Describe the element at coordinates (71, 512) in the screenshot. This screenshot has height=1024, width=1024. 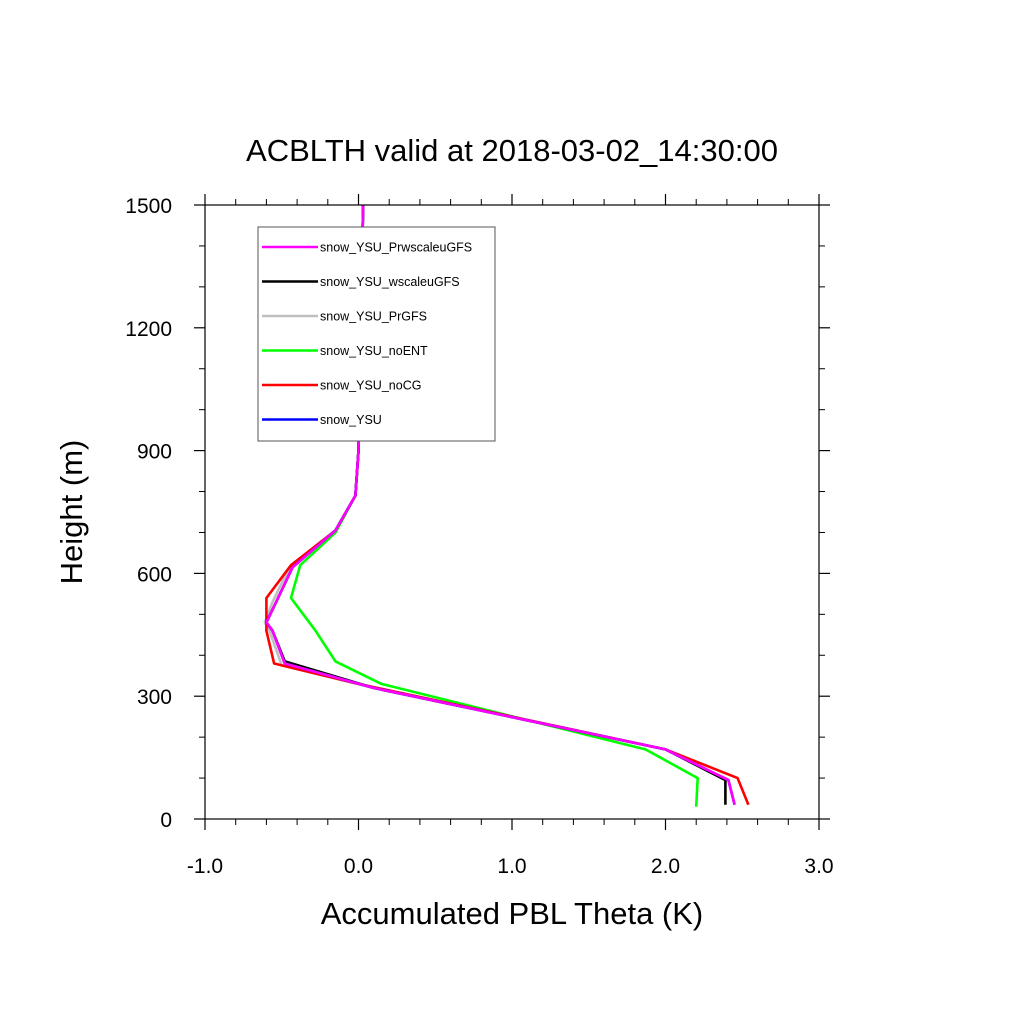
I see `y-axis-title: Height (m)` at that location.